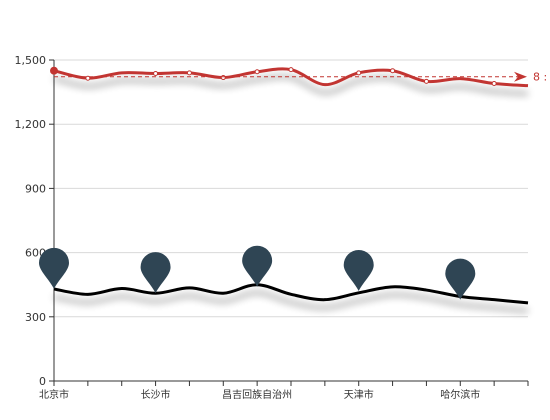 This screenshot has height=420, width=550. I want to click on y-tick-label: 1,200, so click(31, 124).